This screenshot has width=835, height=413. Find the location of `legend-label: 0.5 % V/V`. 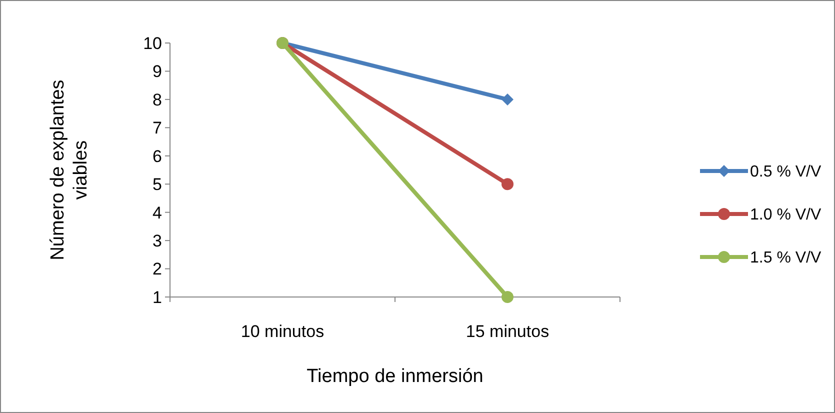

legend-label: 0.5 % V/V is located at coordinates (786, 172).